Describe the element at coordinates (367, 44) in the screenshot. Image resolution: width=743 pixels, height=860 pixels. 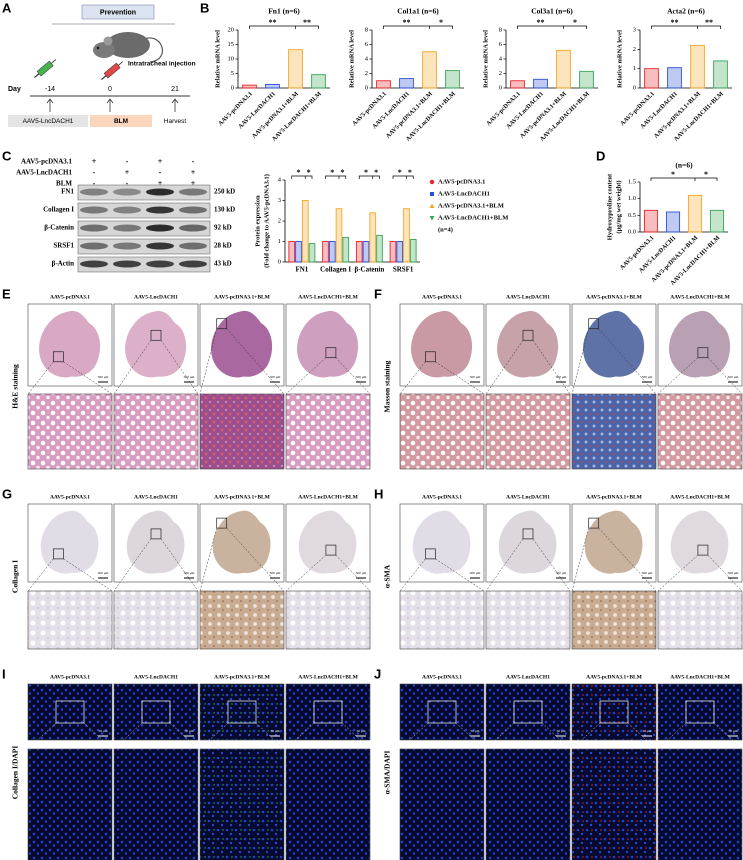
I see `y-tick-label: 6` at that location.